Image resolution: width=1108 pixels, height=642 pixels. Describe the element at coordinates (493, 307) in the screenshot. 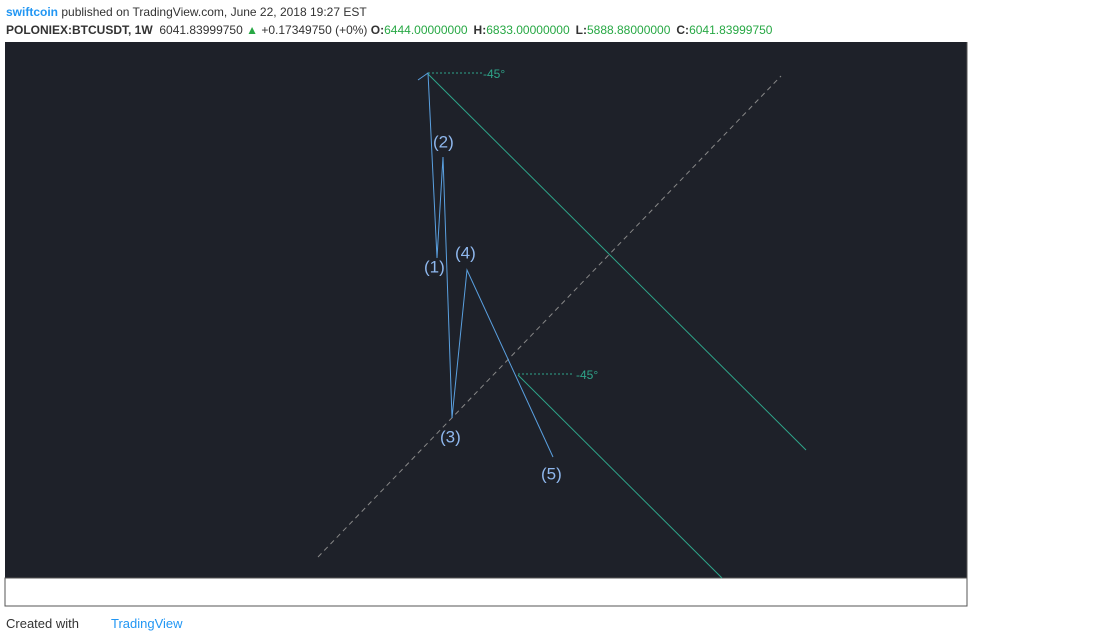

I see `waves: (1) (2) (3) (4) (5)` at that location.